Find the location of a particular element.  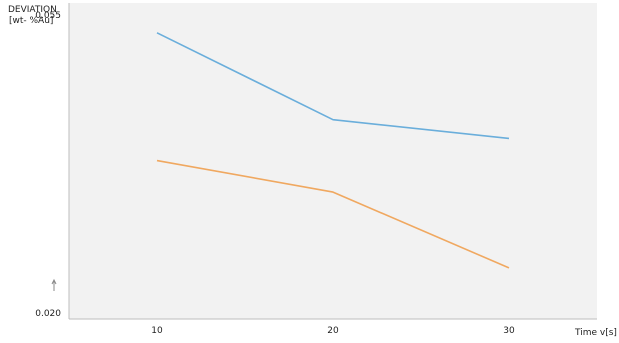

y-axis-label-line1: DEVIATION is located at coordinates (32, 10).